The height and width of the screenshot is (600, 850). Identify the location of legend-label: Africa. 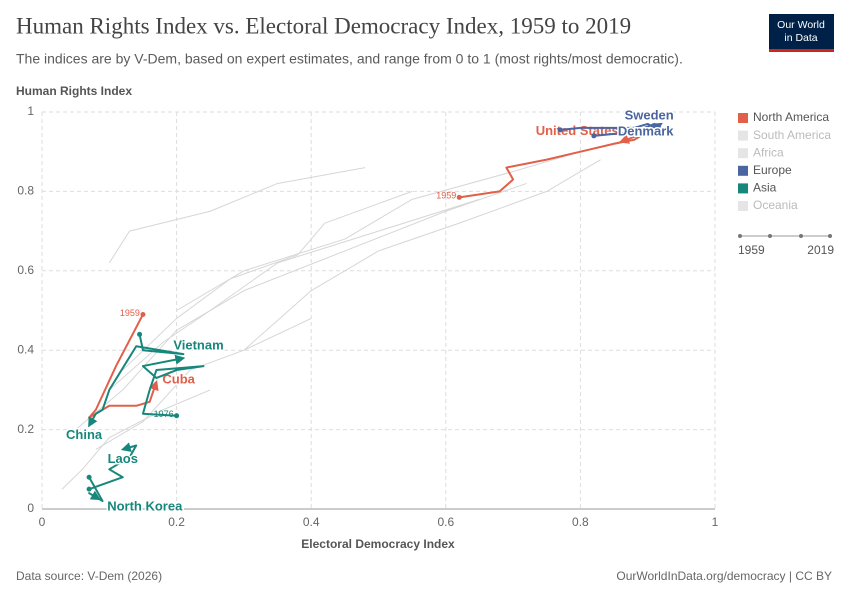
(768, 152).